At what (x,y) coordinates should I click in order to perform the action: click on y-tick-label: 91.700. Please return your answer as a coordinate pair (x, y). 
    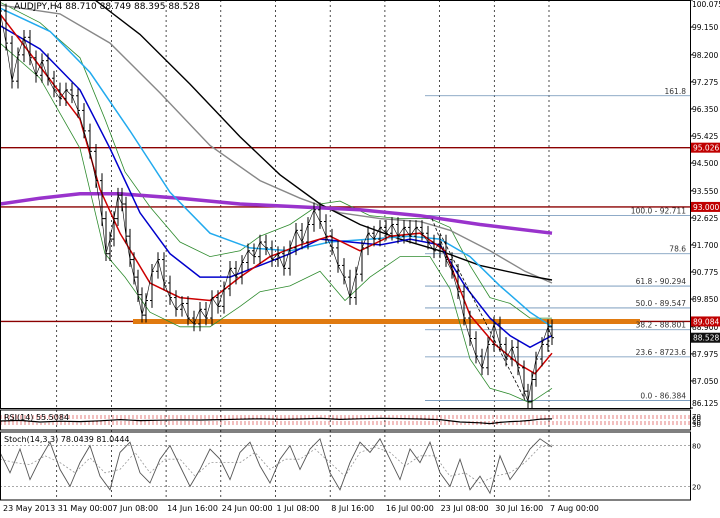
    Looking at the image, I should click on (705, 245).